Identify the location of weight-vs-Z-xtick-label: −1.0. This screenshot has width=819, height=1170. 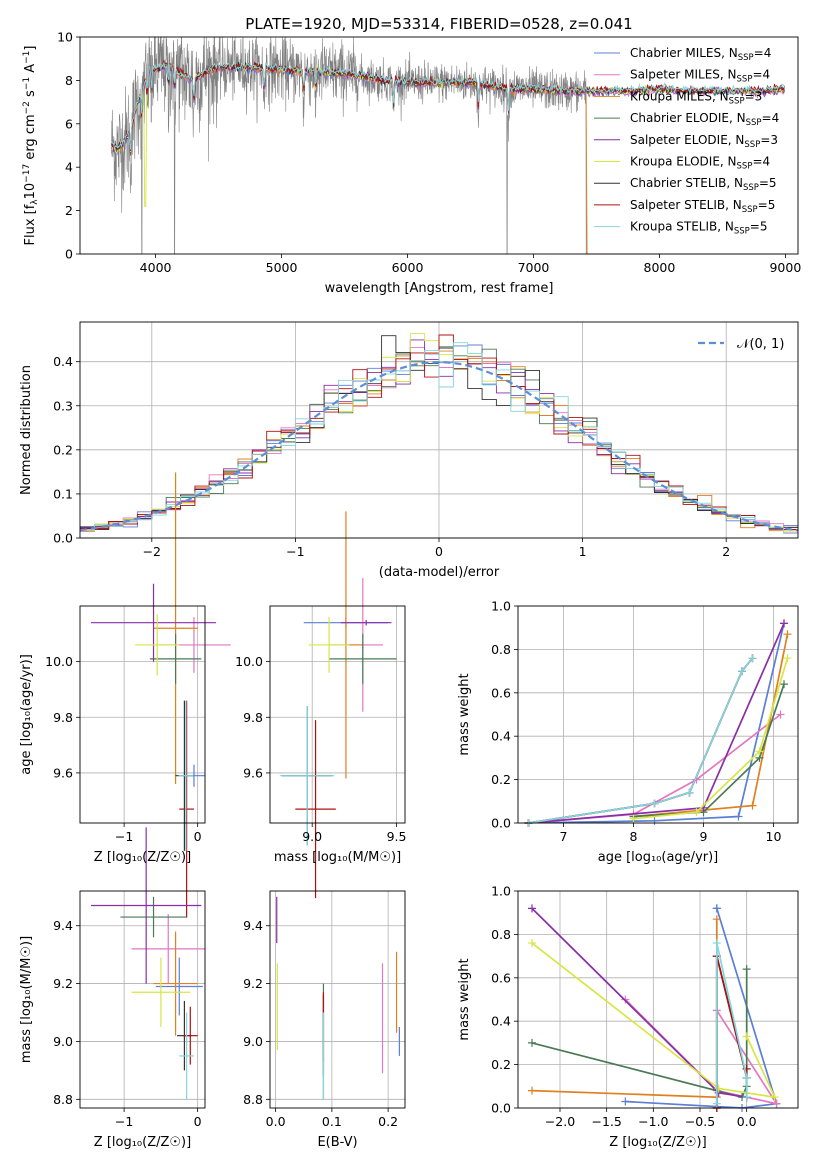
(653, 1121).